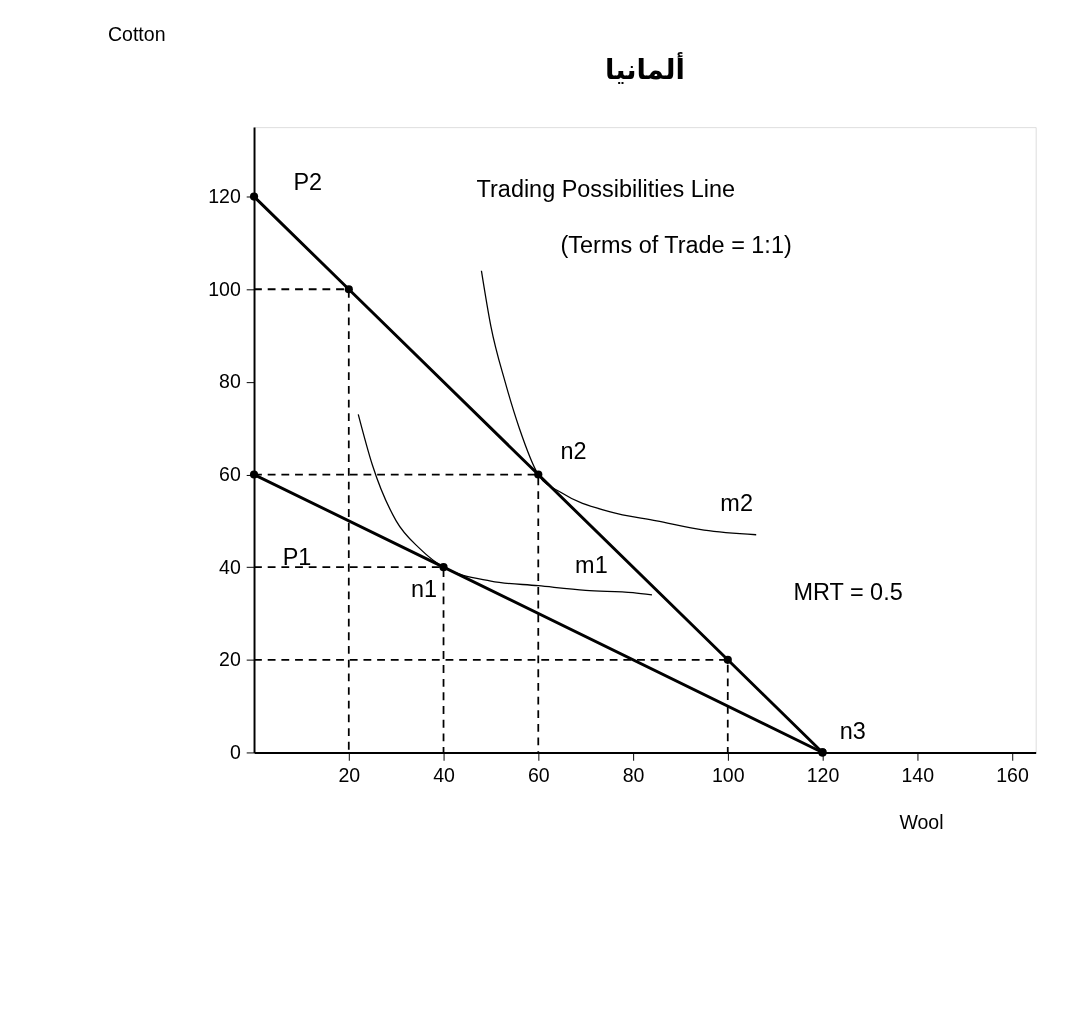 This screenshot has width=1065, height=1009. What do you see at coordinates (591, 565) in the screenshot?
I see `annotation: m1` at bounding box center [591, 565].